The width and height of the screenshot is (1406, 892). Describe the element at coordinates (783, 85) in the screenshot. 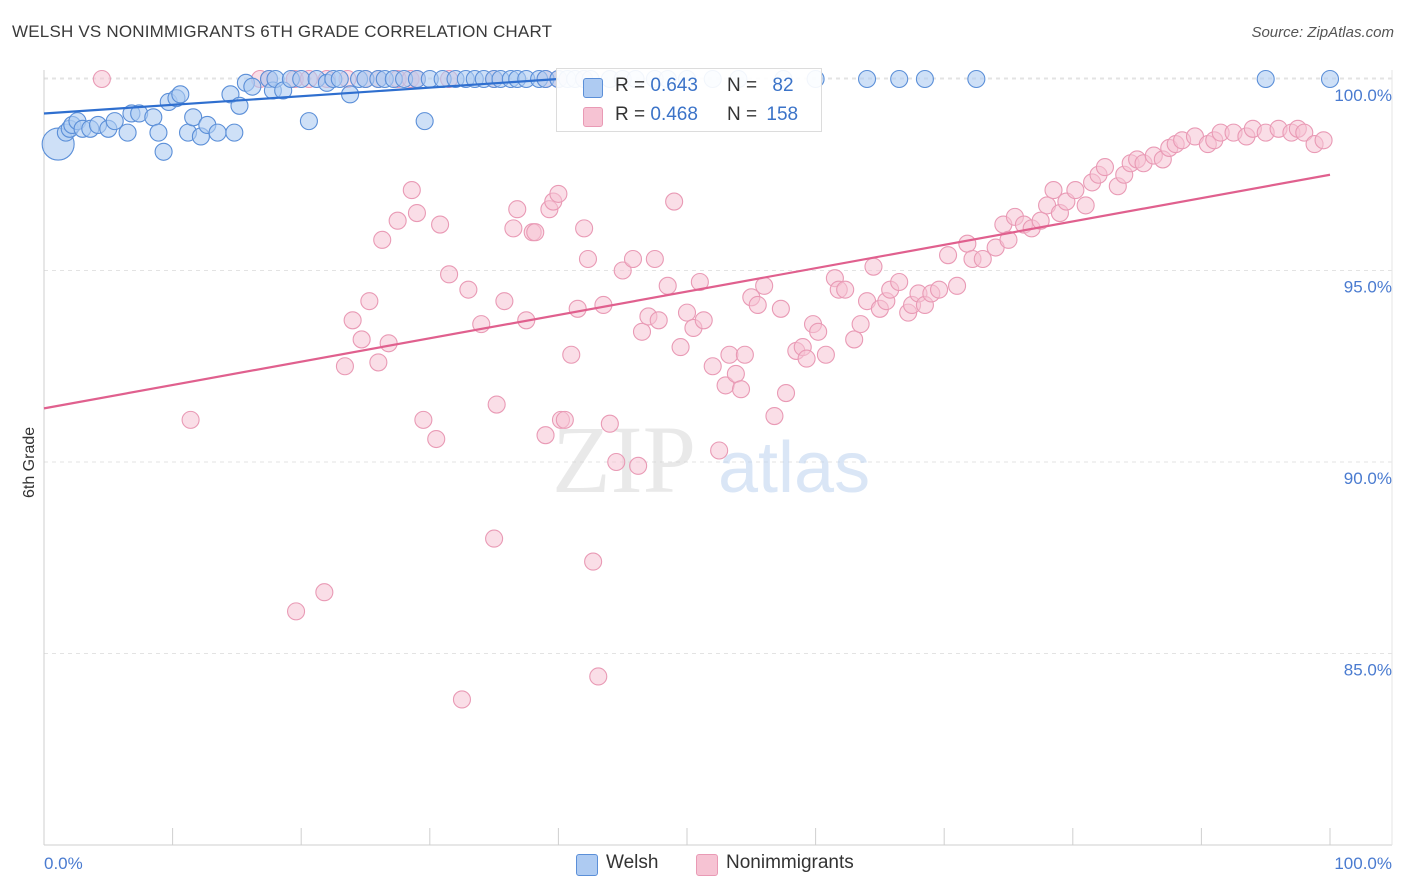

I see `legend-n-value-welsh: 82` at that location.